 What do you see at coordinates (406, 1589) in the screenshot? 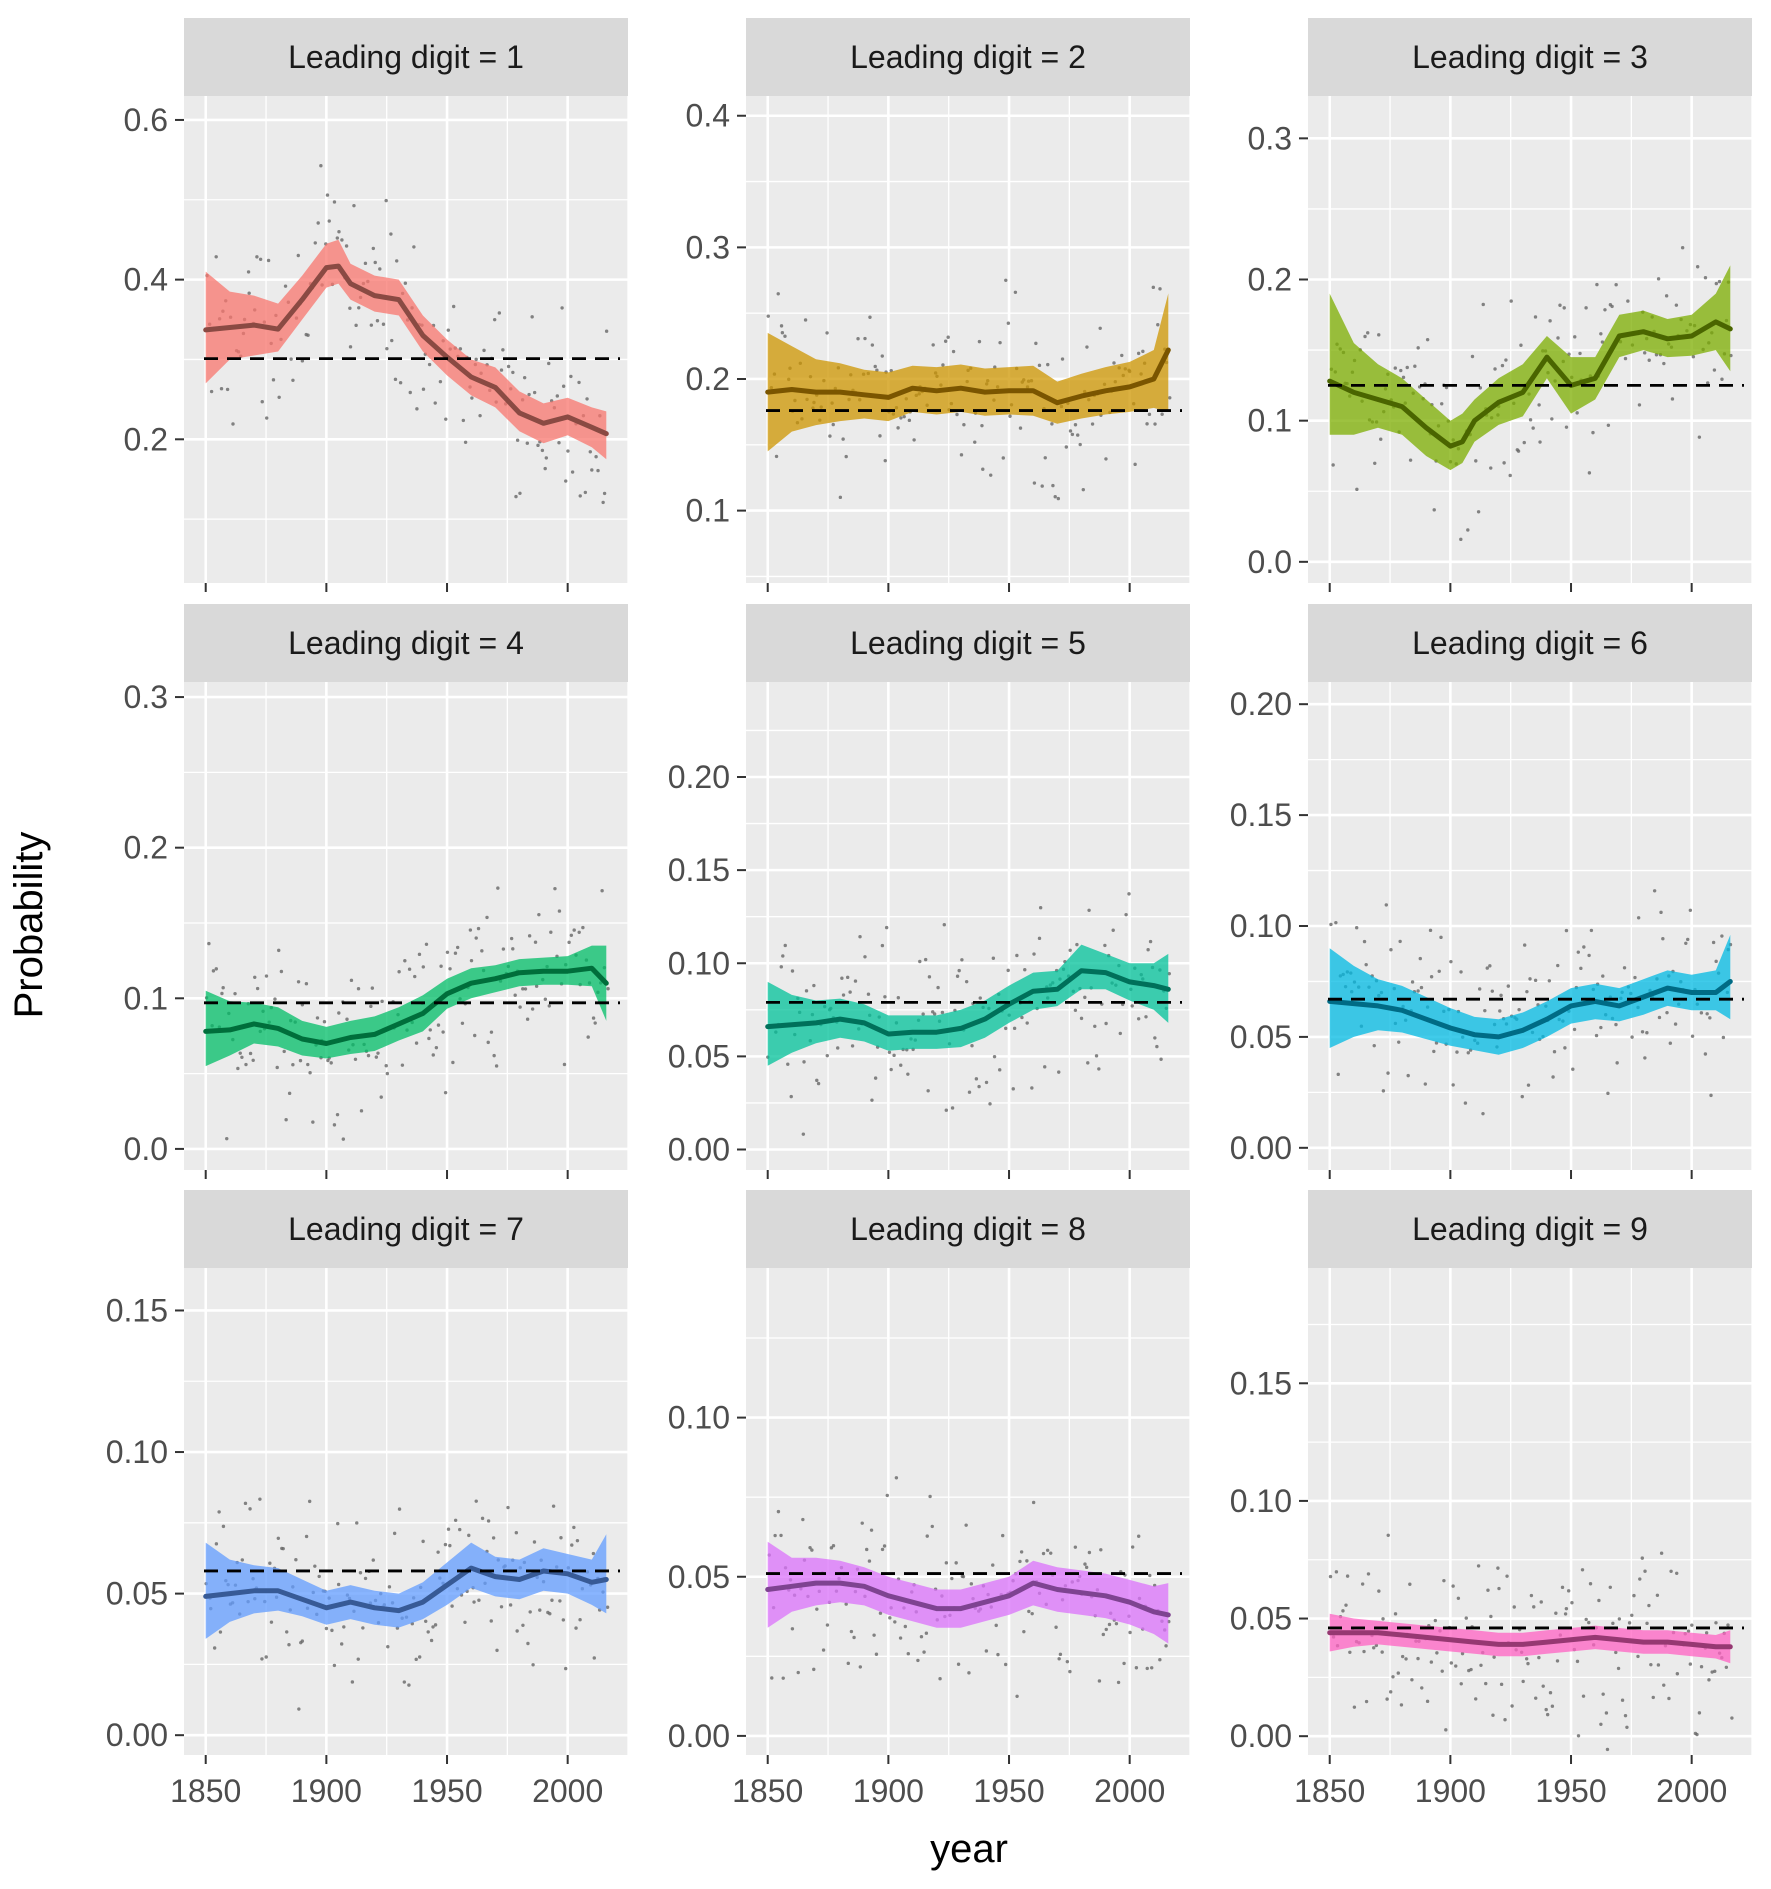
I see `smooth-line` at bounding box center [406, 1589].